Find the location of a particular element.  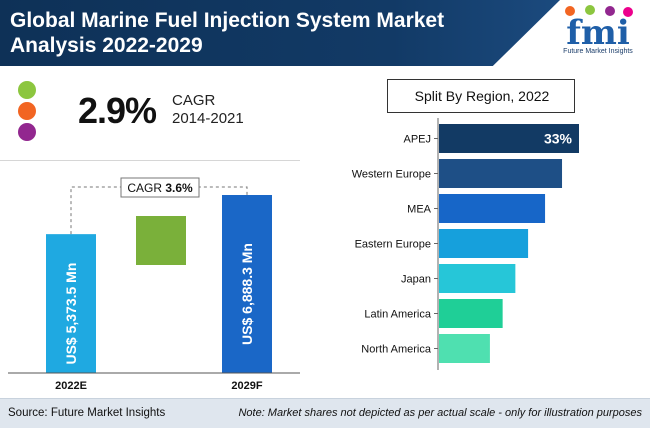

cagr-annotation: CAGR 3.6% is located at coordinates (160, 188).